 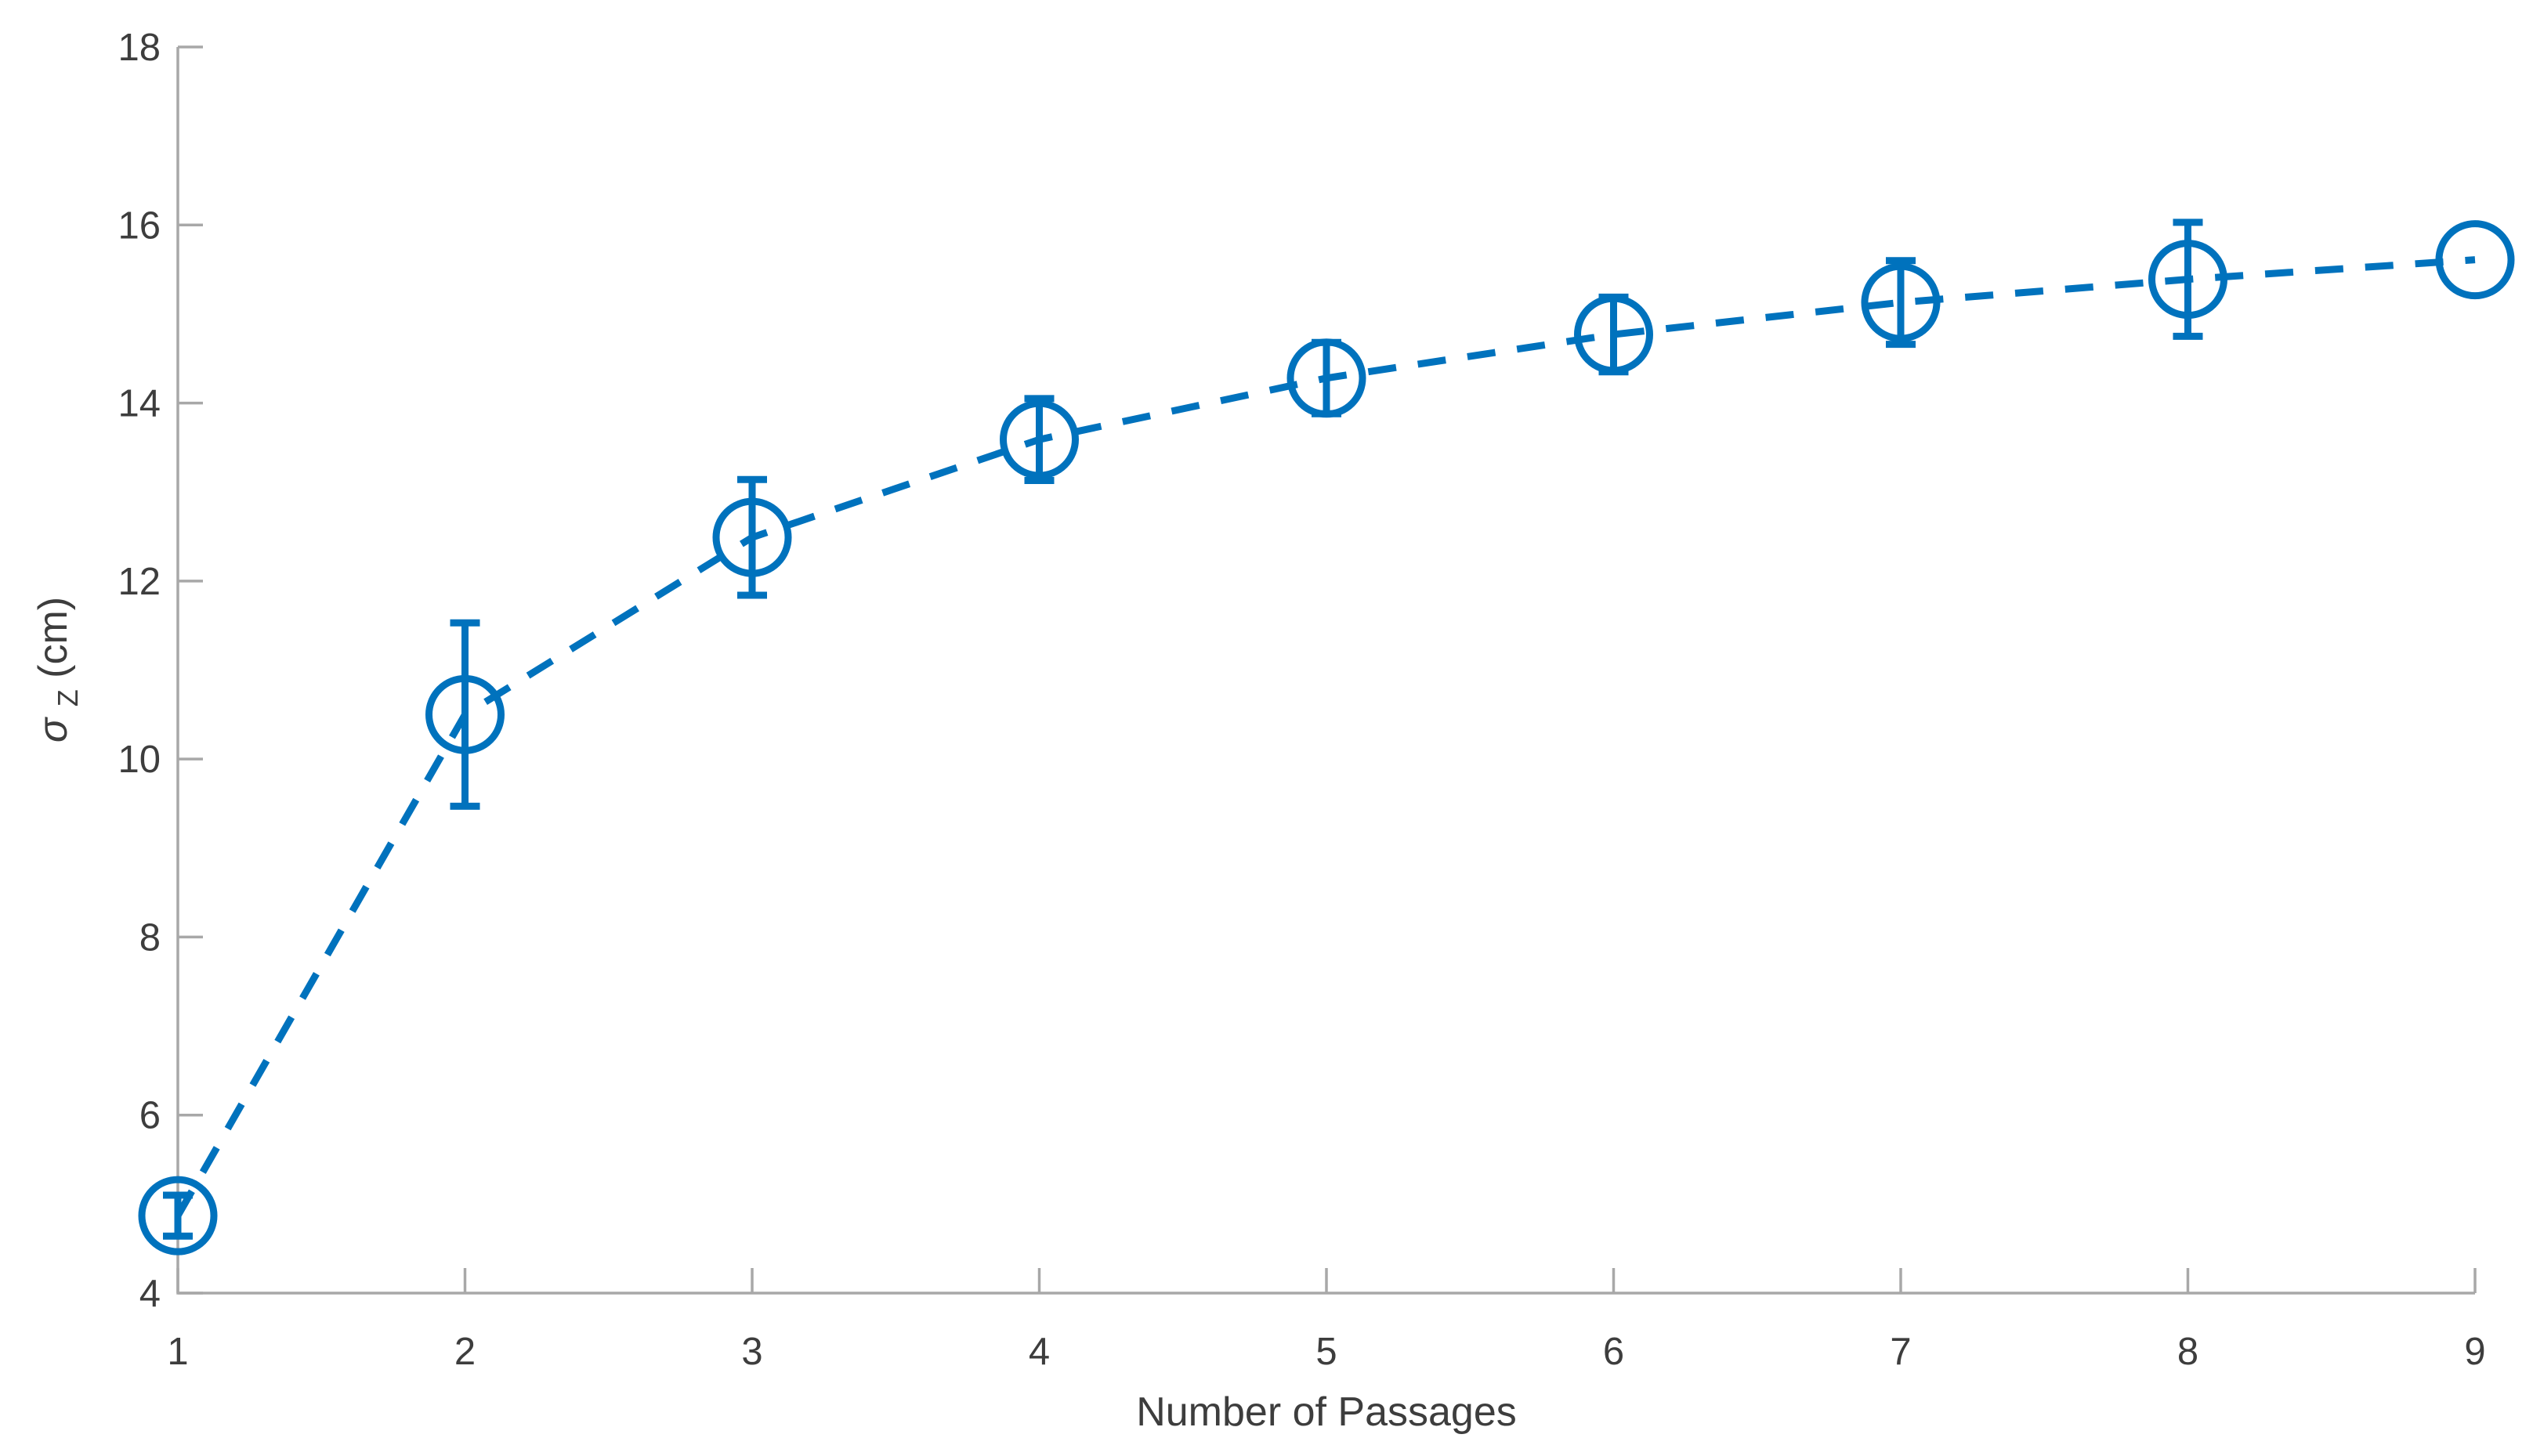 What do you see at coordinates (752, 1352) in the screenshot?
I see `x-tick-label: 3` at bounding box center [752, 1352].